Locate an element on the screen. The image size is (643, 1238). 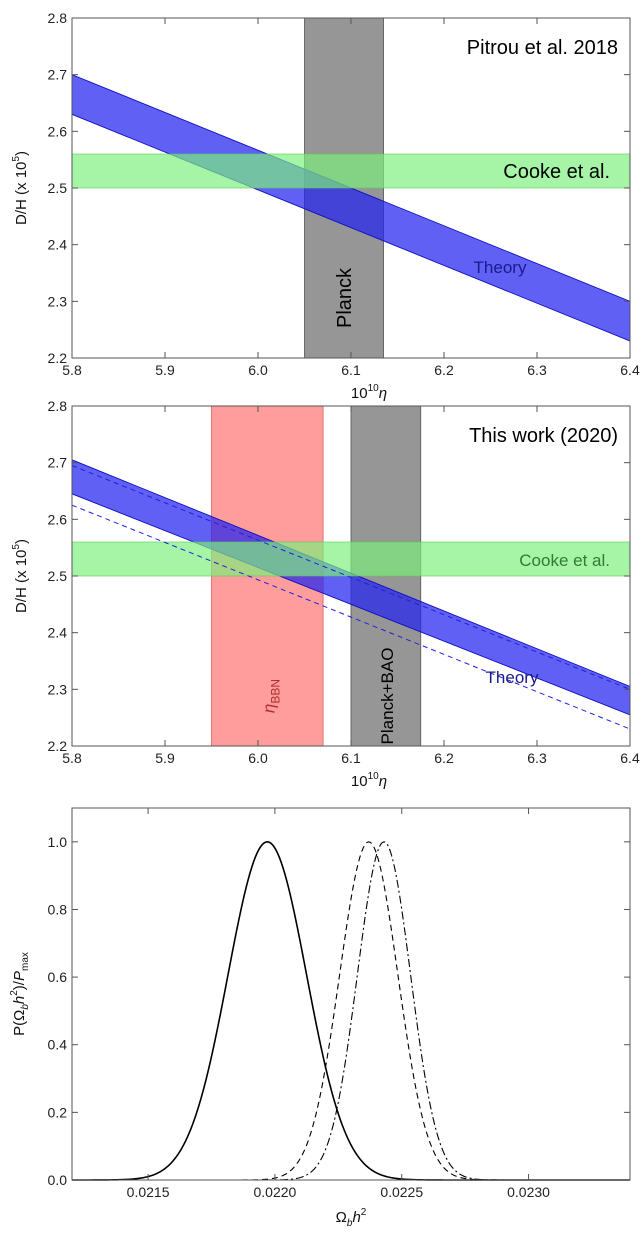
x-axis-label: Ωbh2 is located at coordinates (351, 1218).